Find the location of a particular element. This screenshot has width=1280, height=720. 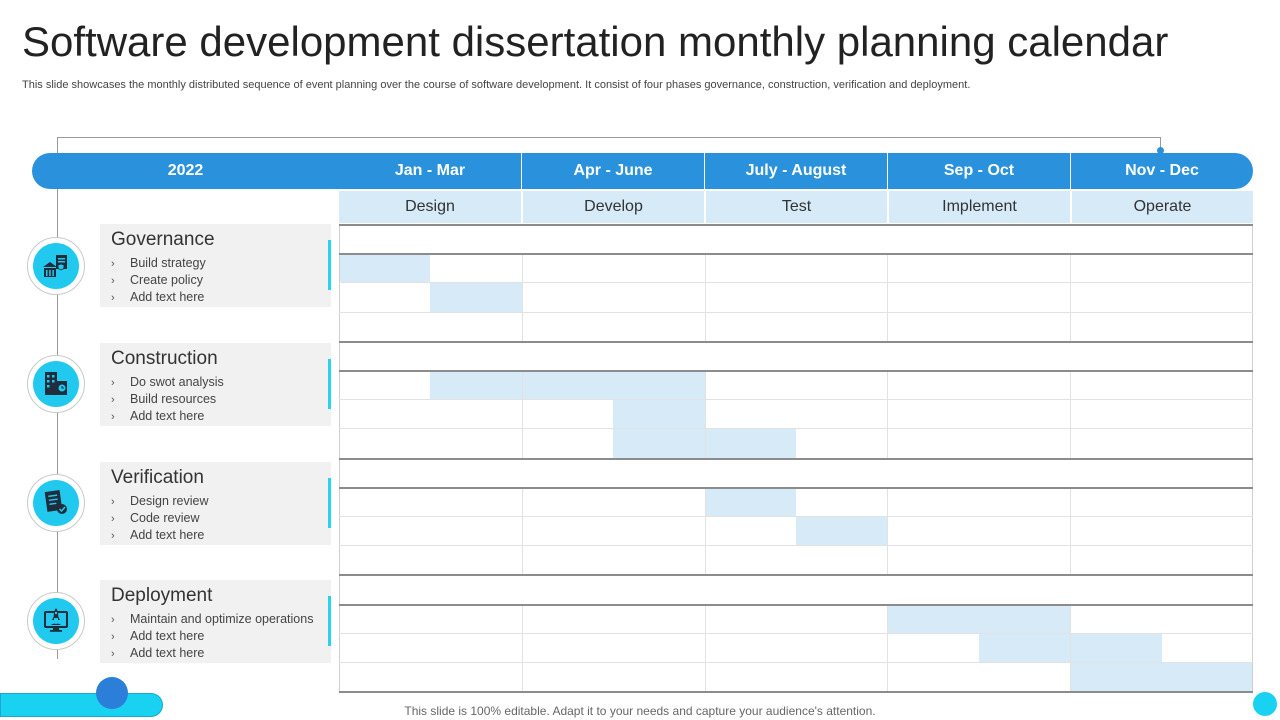

phase-label: Operate is located at coordinates (1161, 207).